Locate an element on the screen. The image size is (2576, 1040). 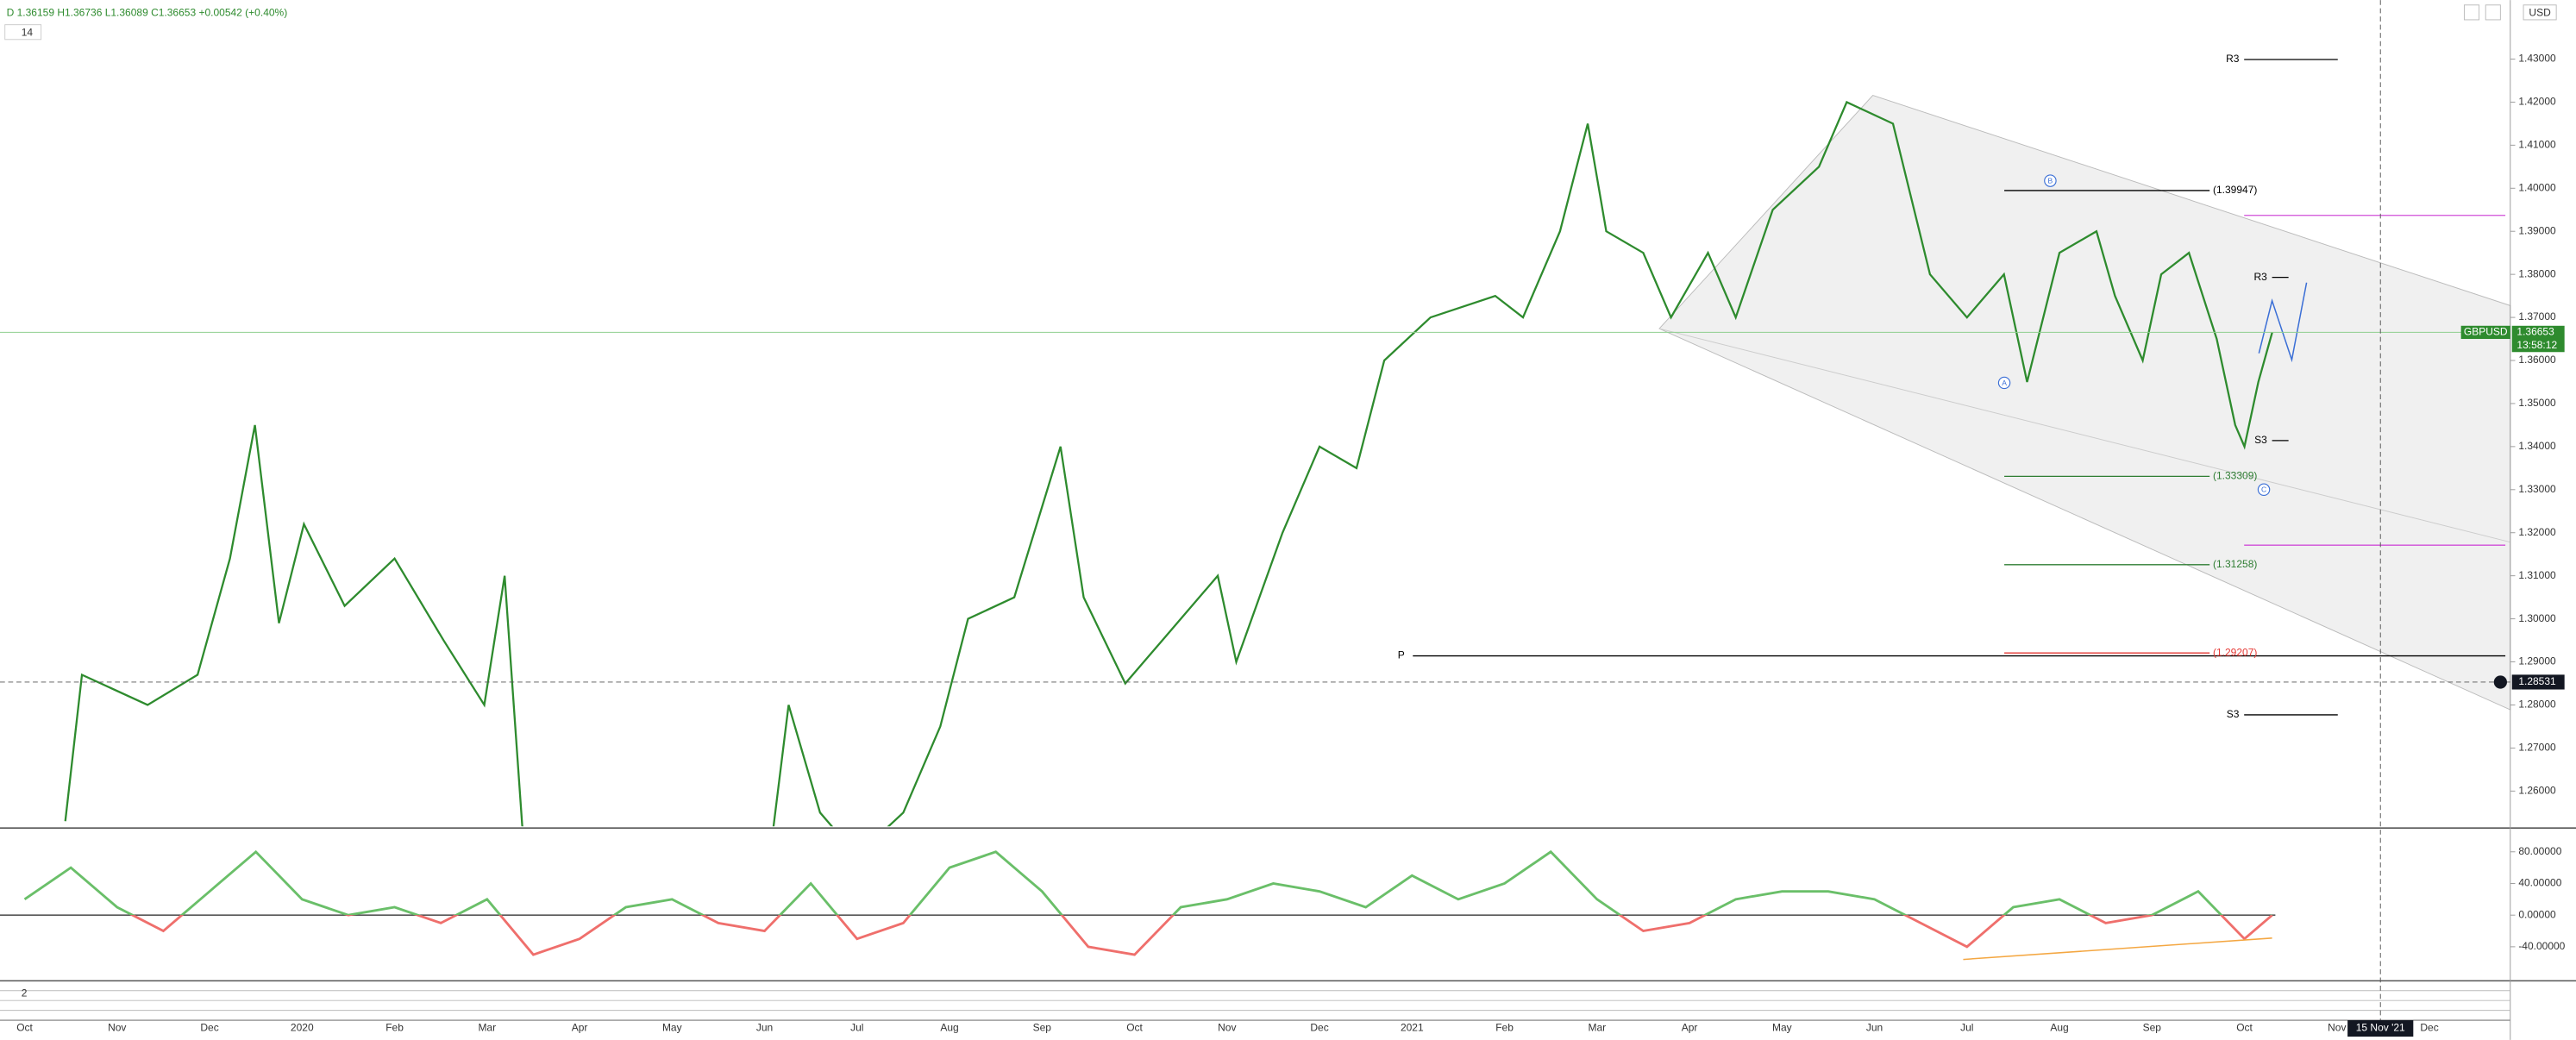
y-tick-label: -40.00000 is located at coordinates (2541, 946).